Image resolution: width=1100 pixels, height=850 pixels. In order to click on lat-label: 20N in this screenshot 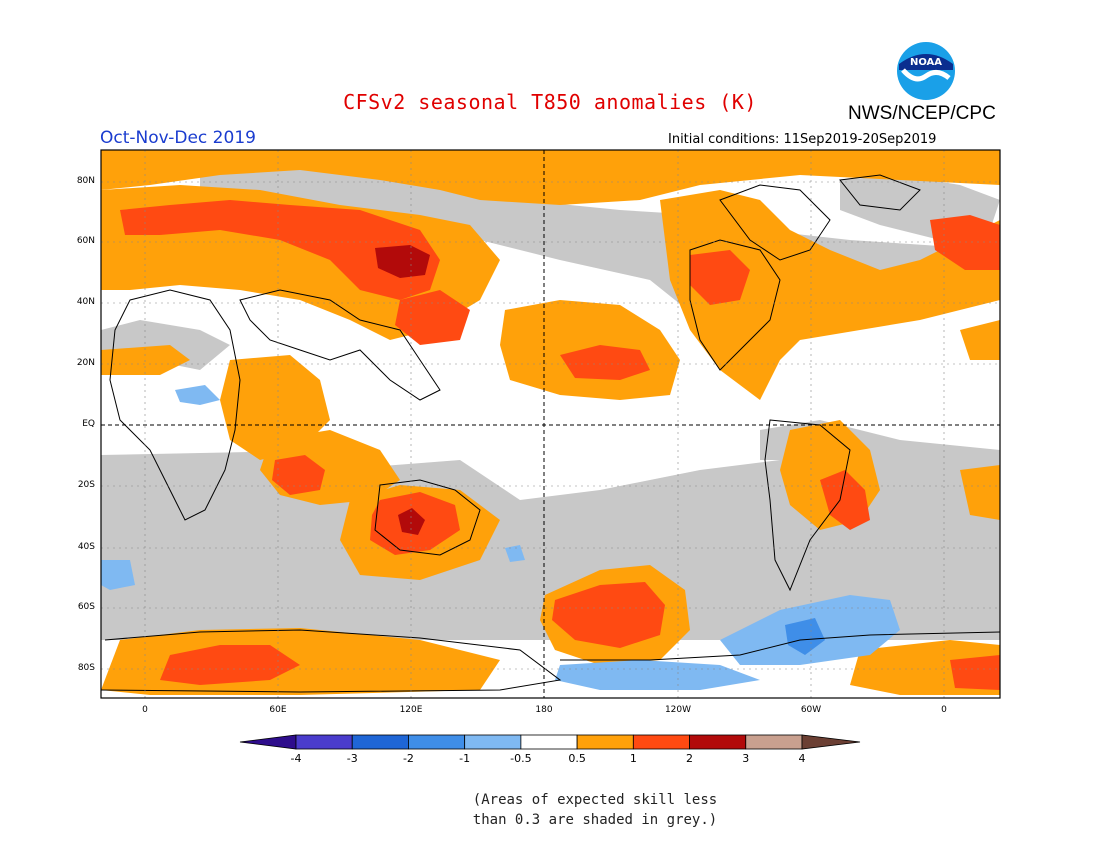, I will do `click(85, 363)`.